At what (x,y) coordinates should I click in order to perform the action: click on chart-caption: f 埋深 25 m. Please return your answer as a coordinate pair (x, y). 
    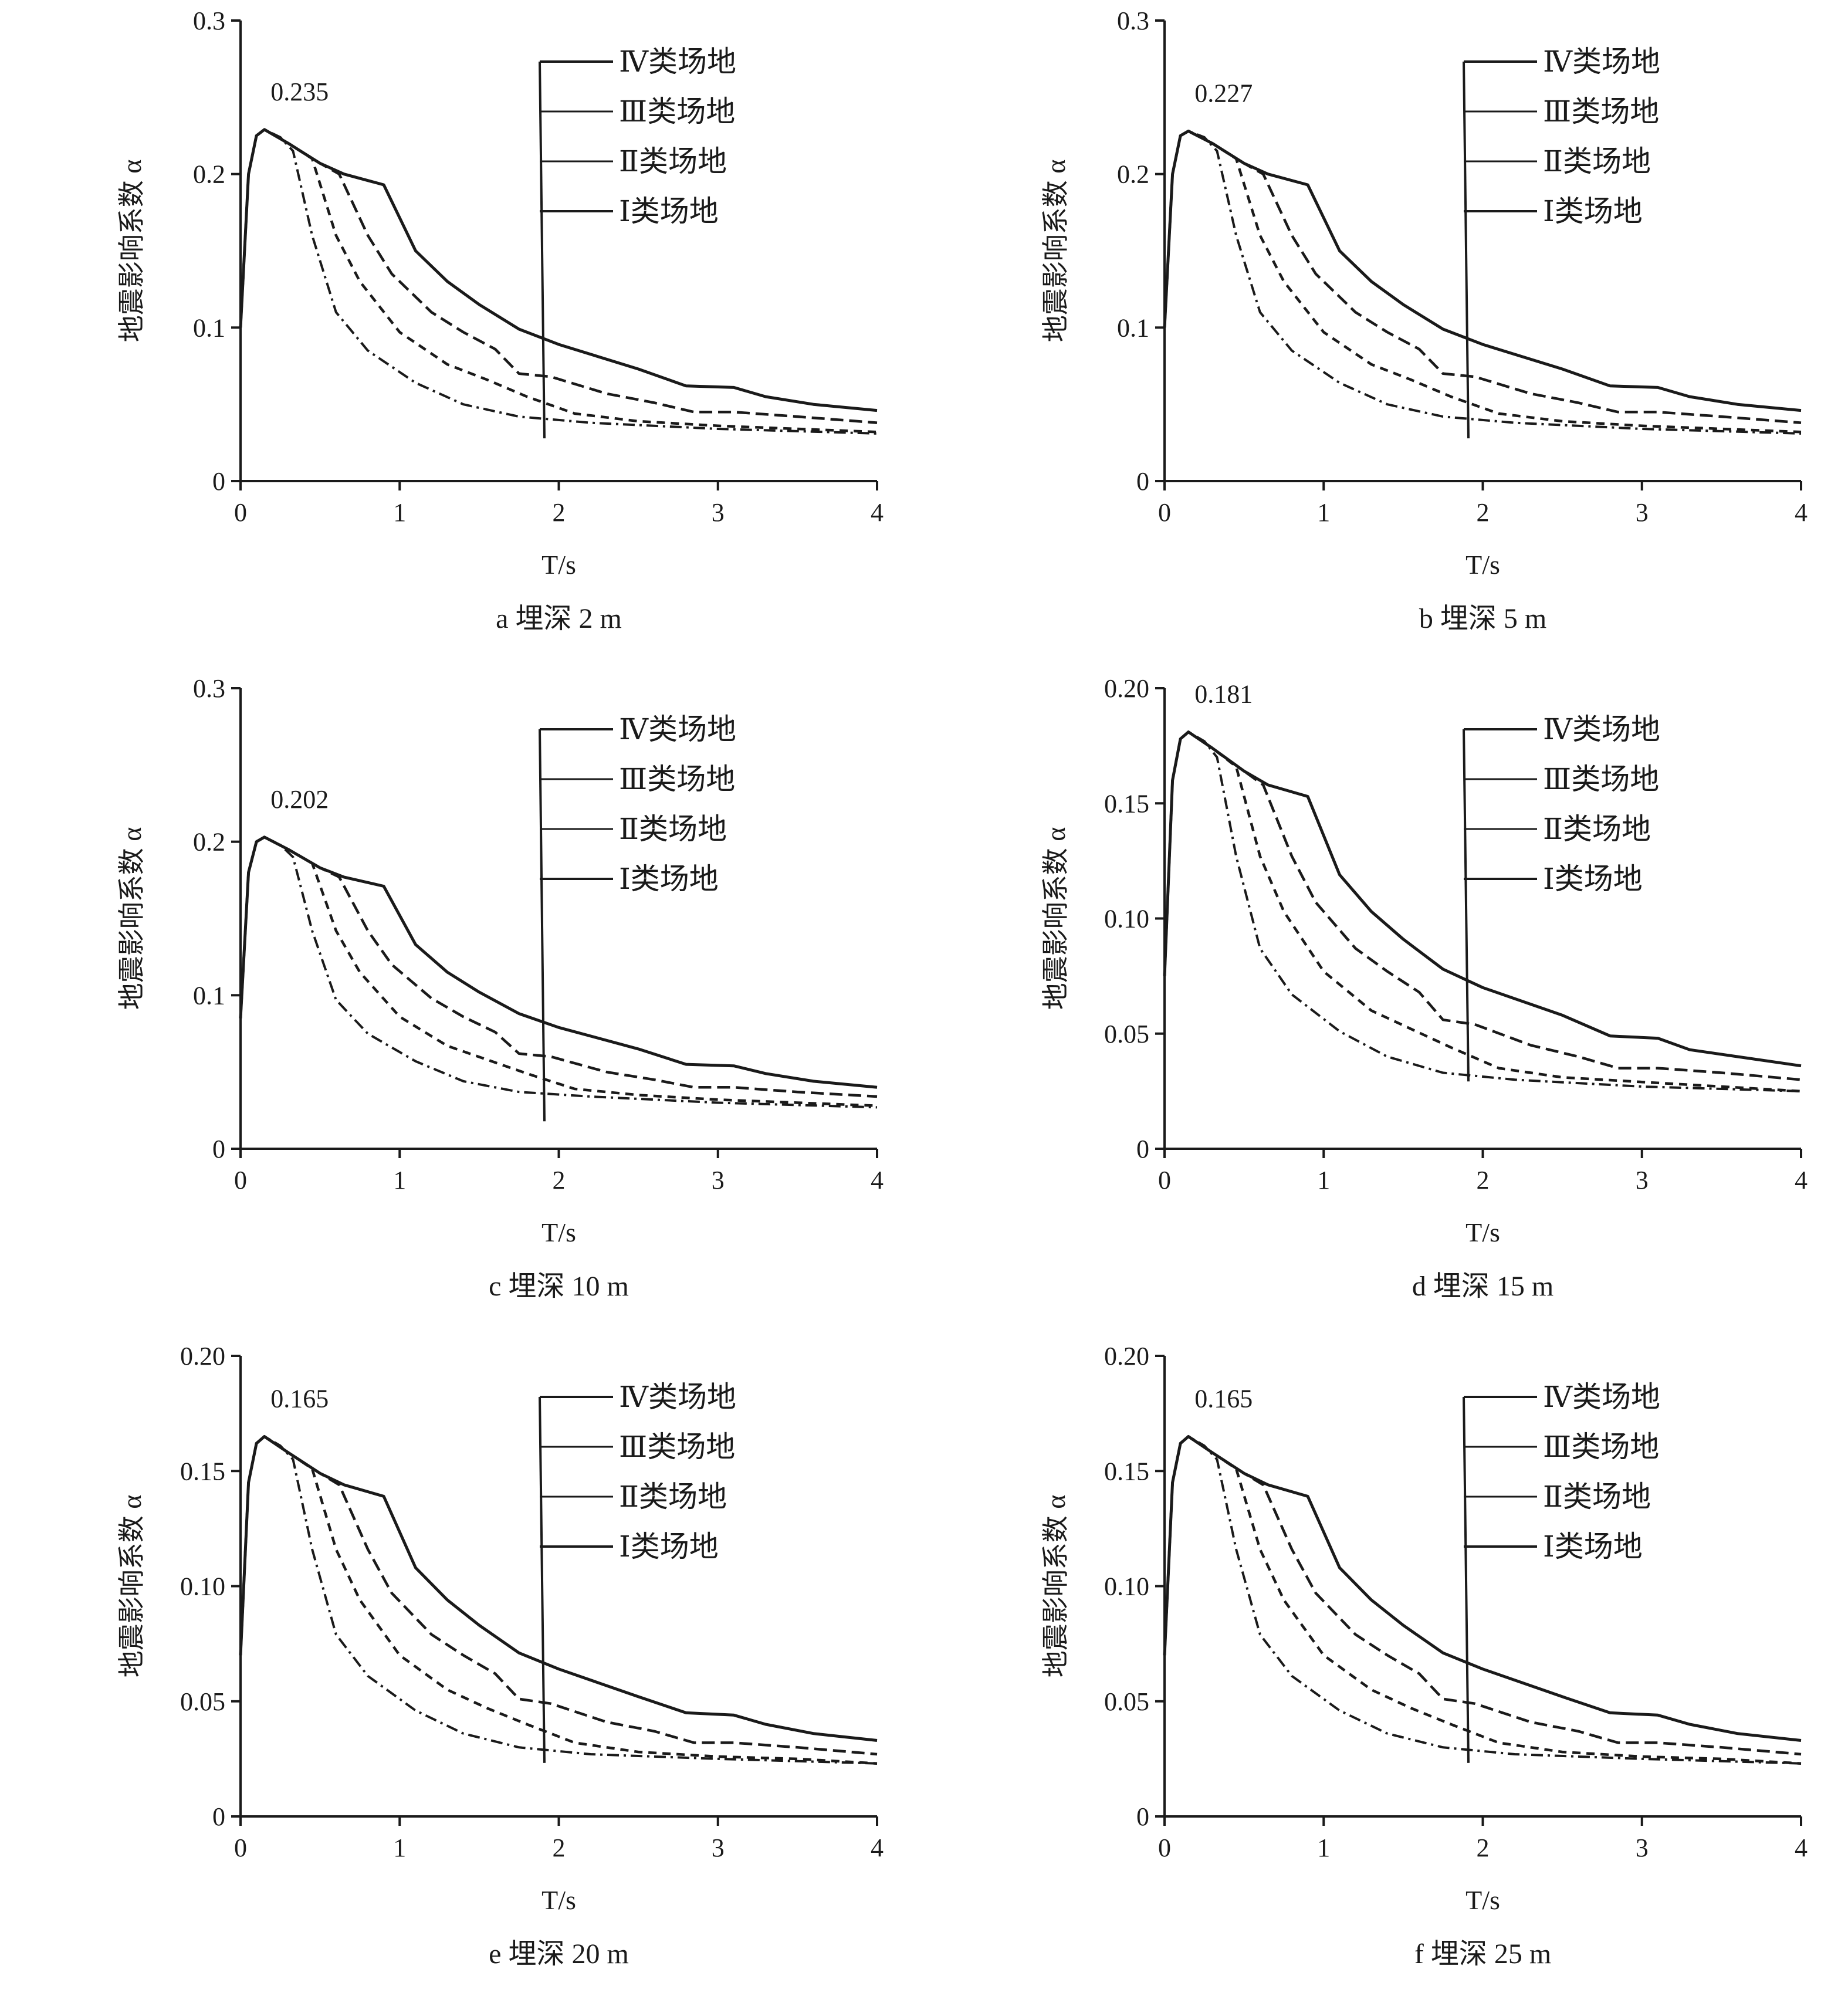
    Looking at the image, I should click on (1482, 1954).